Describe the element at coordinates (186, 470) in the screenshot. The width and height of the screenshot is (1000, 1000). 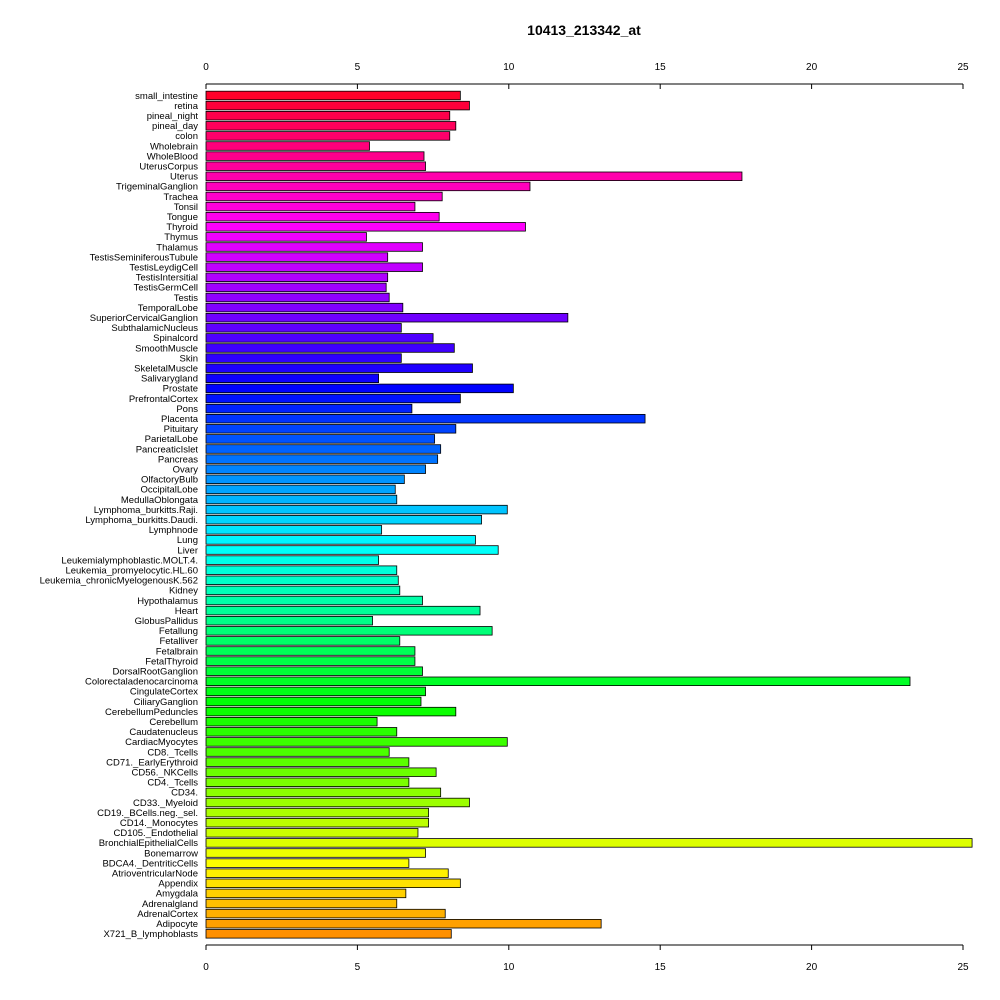
I see `category-label: Ovary` at that location.